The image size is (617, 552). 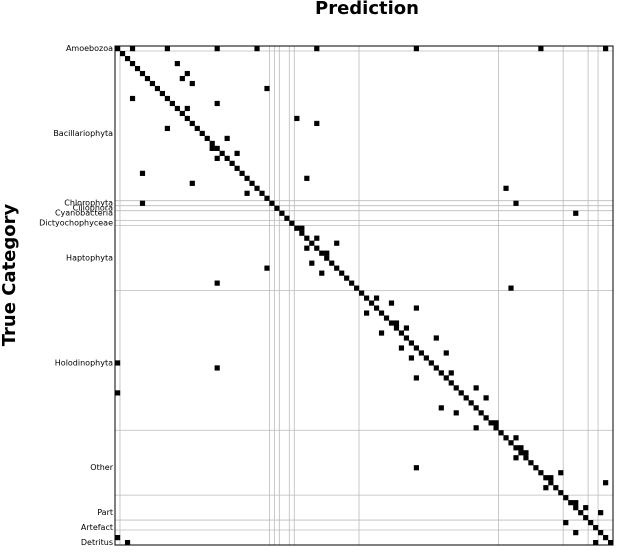 What do you see at coordinates (88, 203) in the screenshot?
I see `category-label: Chlorophyta` at bounding box center [88, 203].